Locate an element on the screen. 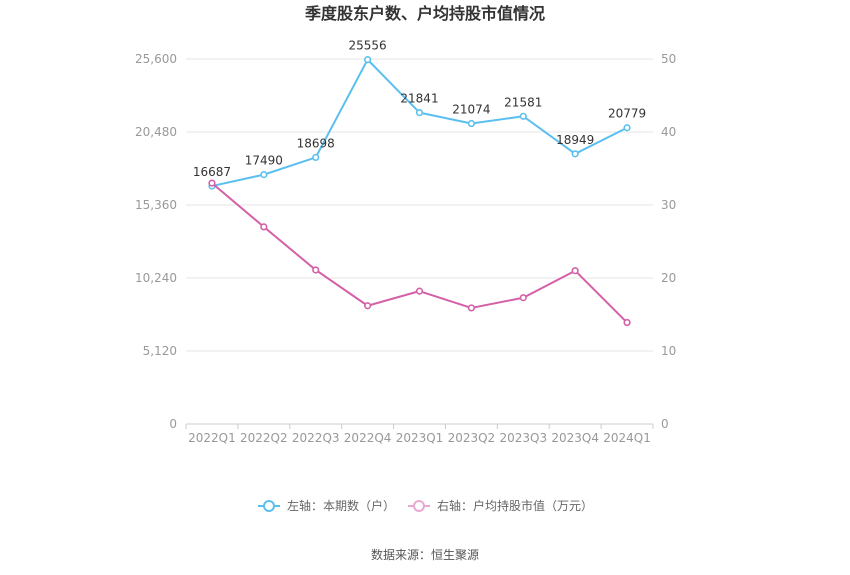 The image size is (850, 575). y-right-tick-label: 10 is located at coordinates (668, 351).